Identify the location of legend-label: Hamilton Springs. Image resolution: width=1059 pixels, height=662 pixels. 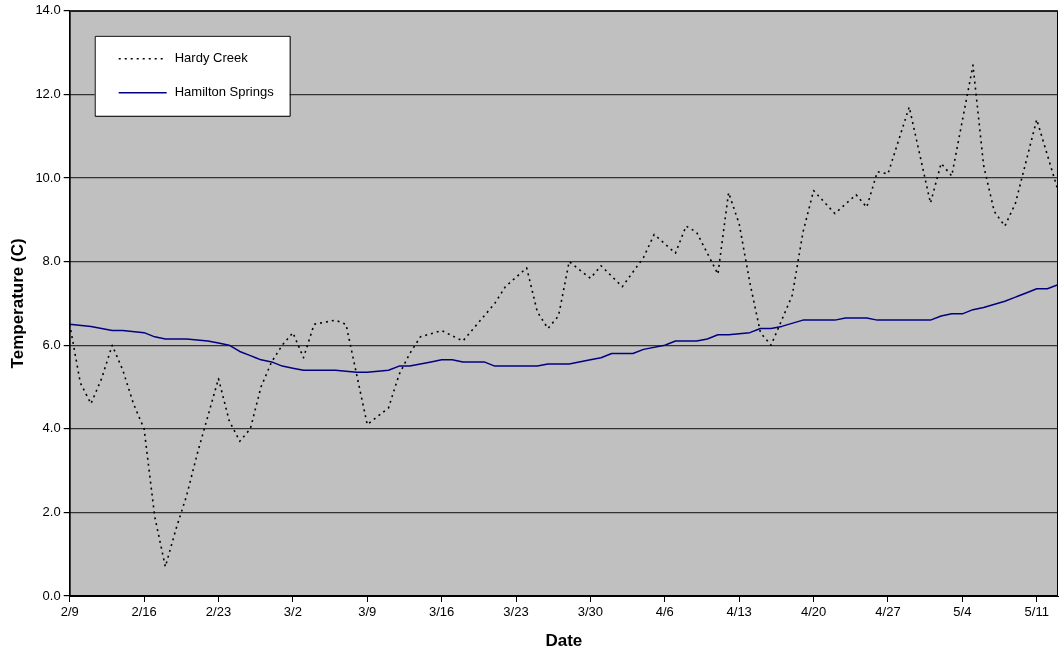
(224, 92).